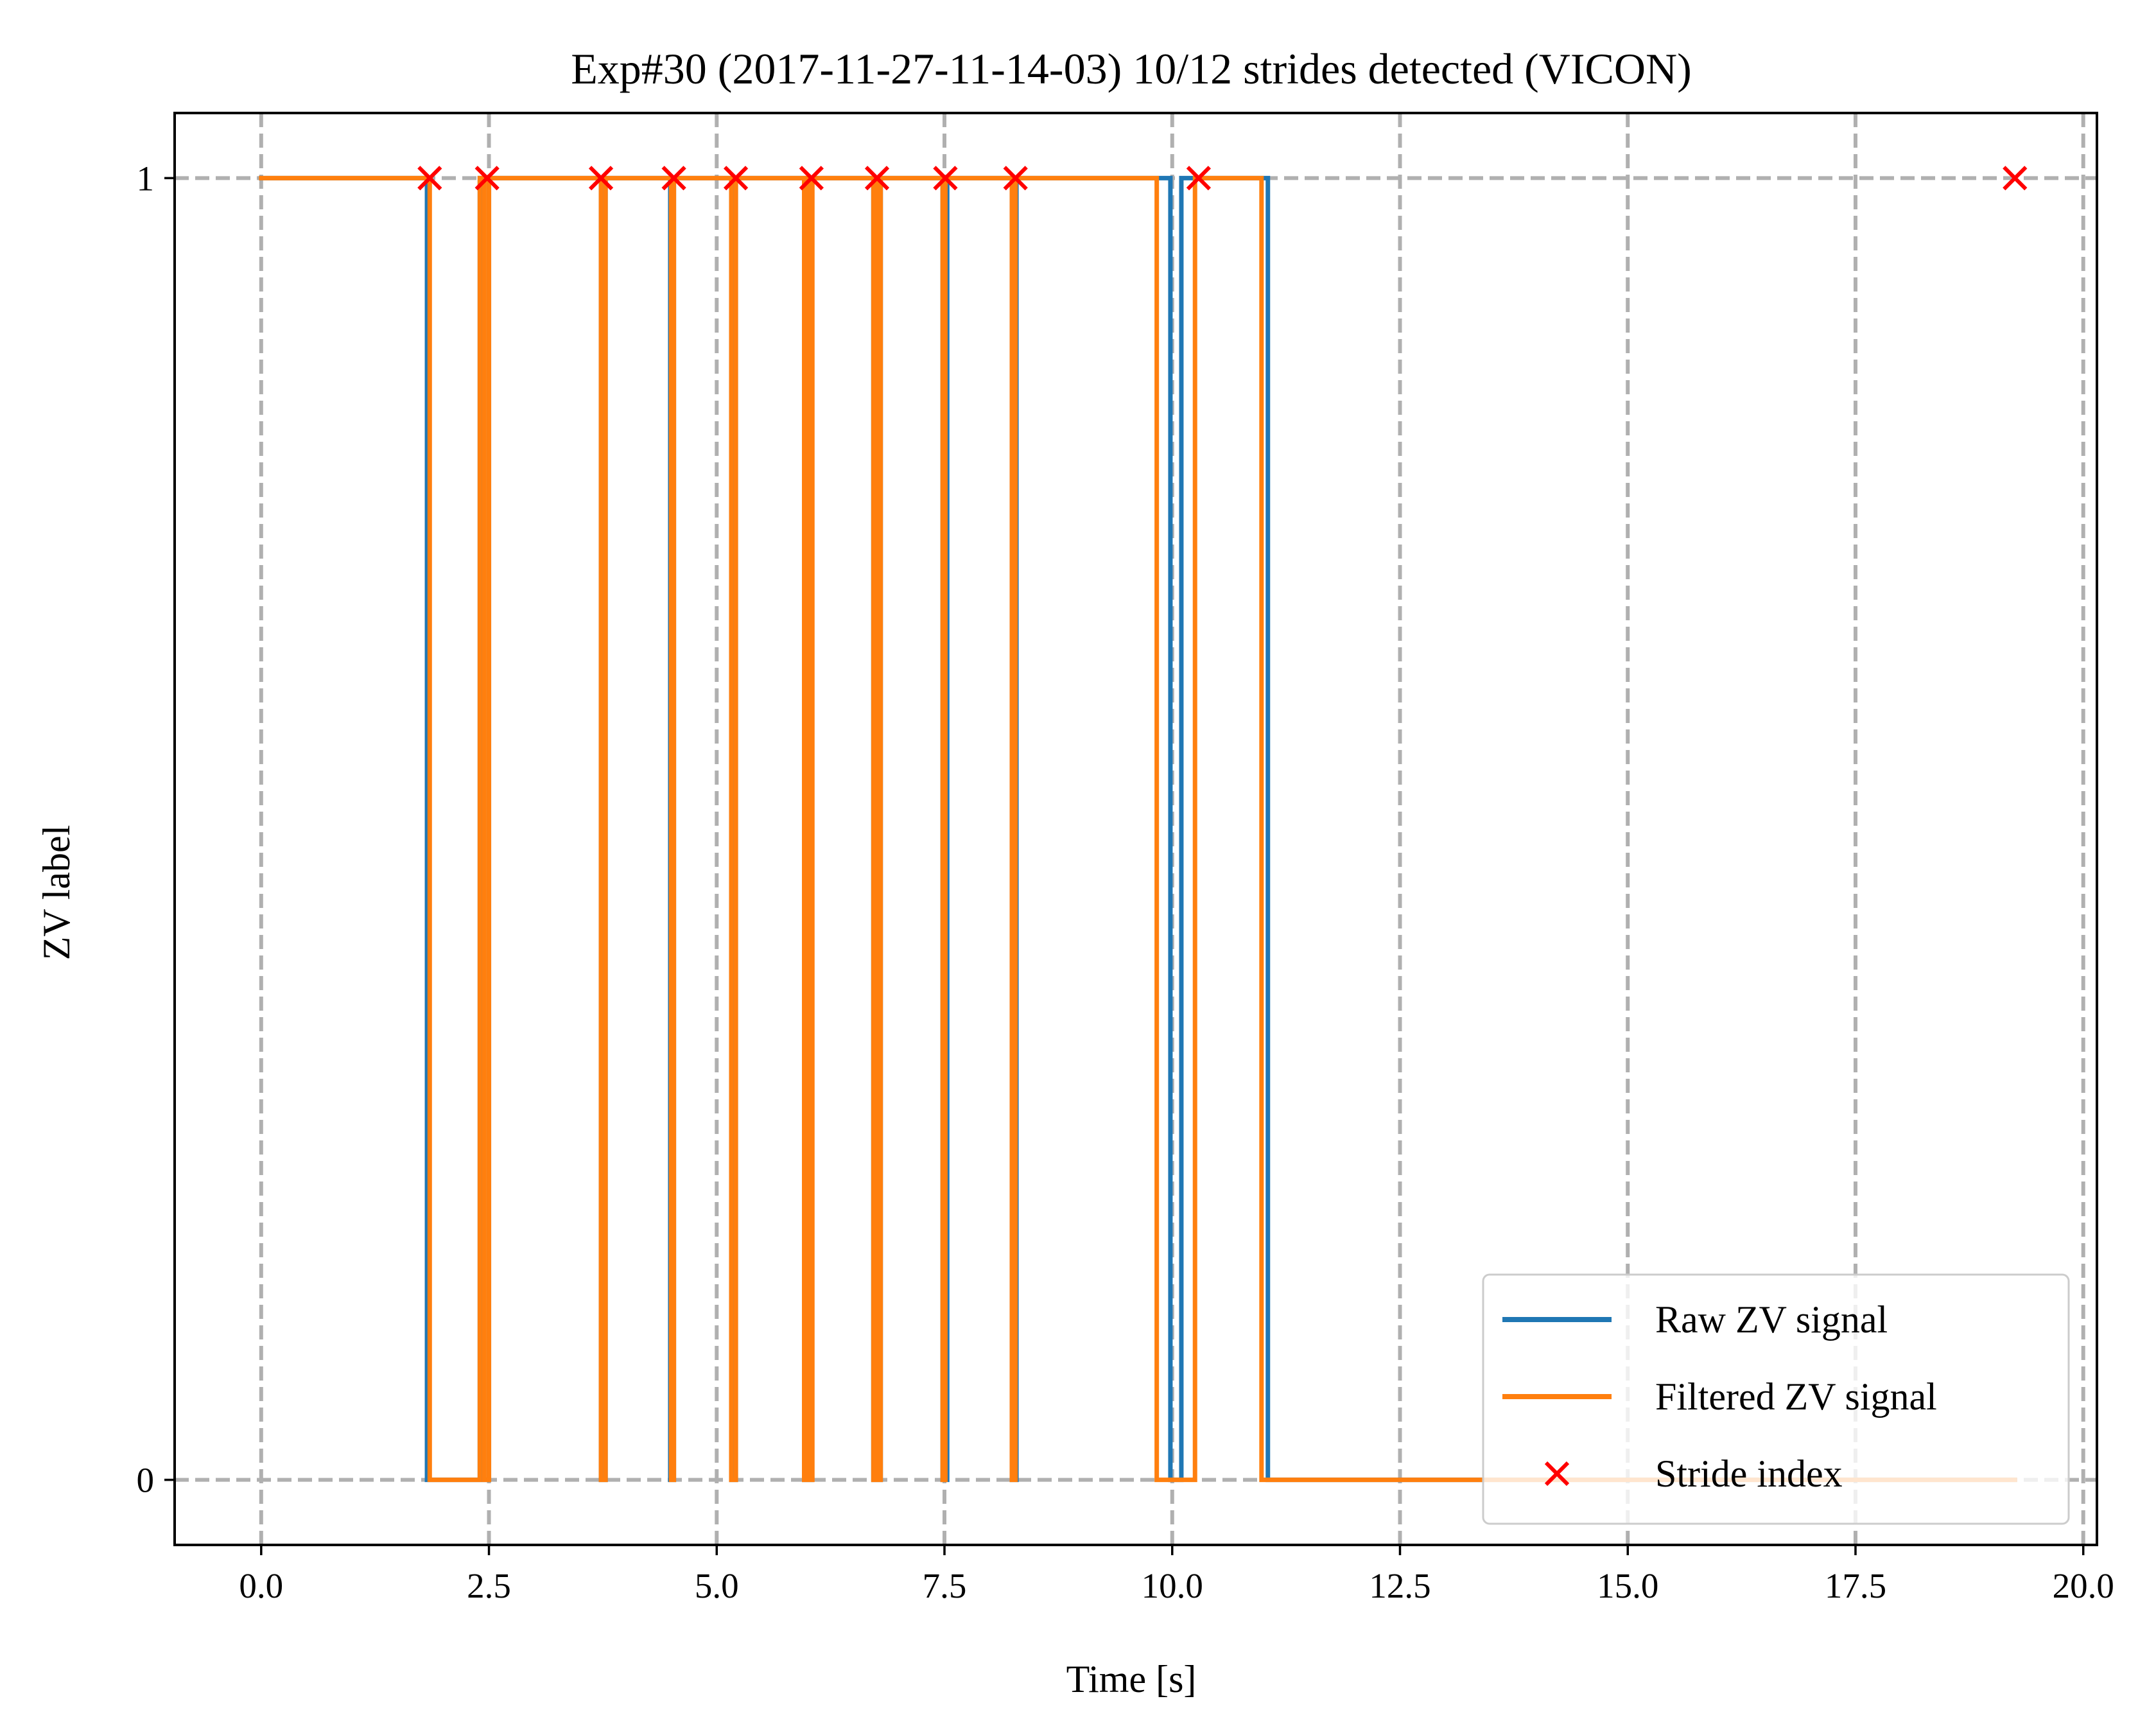  What do you see at coordinates (56, 893) in the screenshot?
I see `y-axis-label: ZV label` at bounding box center [56, 893].